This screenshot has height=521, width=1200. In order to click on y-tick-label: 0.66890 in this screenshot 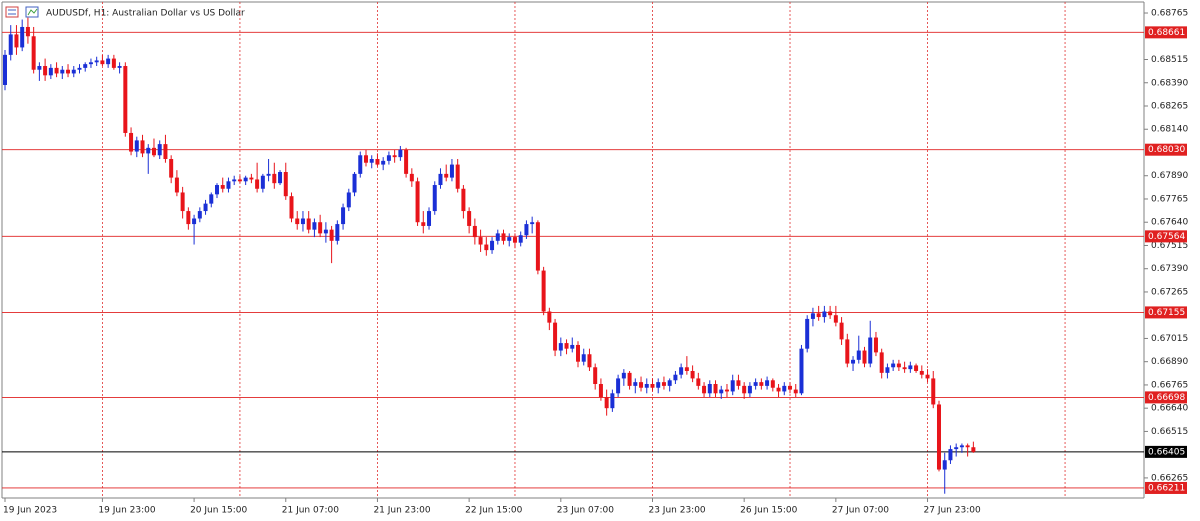, I will do `click(1169, 362)`.